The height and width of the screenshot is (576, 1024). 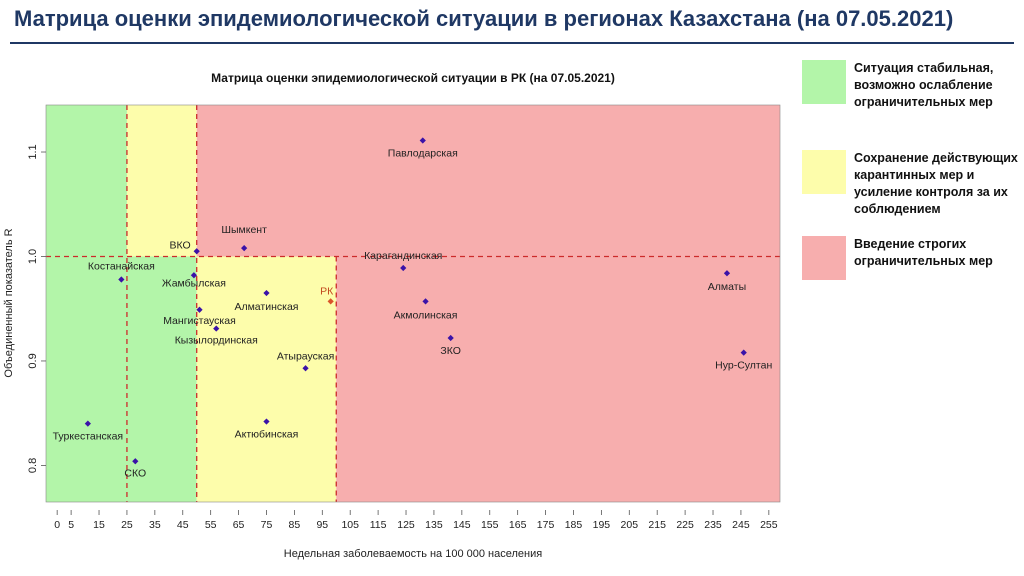 What do you see at coordinates (71, 525) in the screenshot?
I see `x-tick-label: 5` at bounding box center [71, 525].